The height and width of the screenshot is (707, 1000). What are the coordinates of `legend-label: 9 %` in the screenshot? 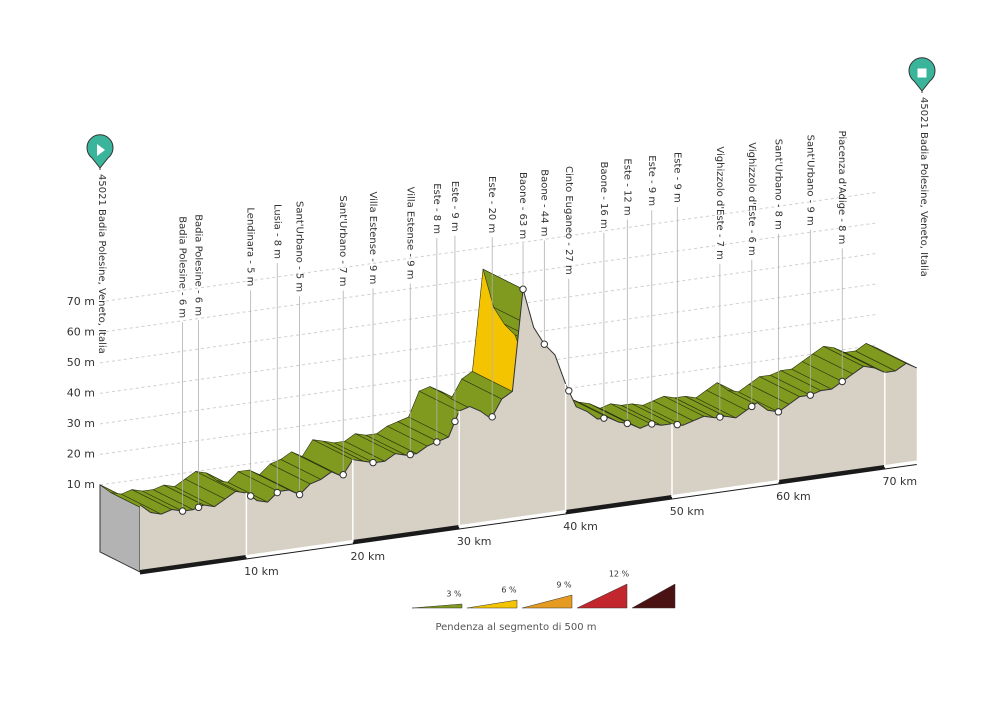 It's located at (564, 585).